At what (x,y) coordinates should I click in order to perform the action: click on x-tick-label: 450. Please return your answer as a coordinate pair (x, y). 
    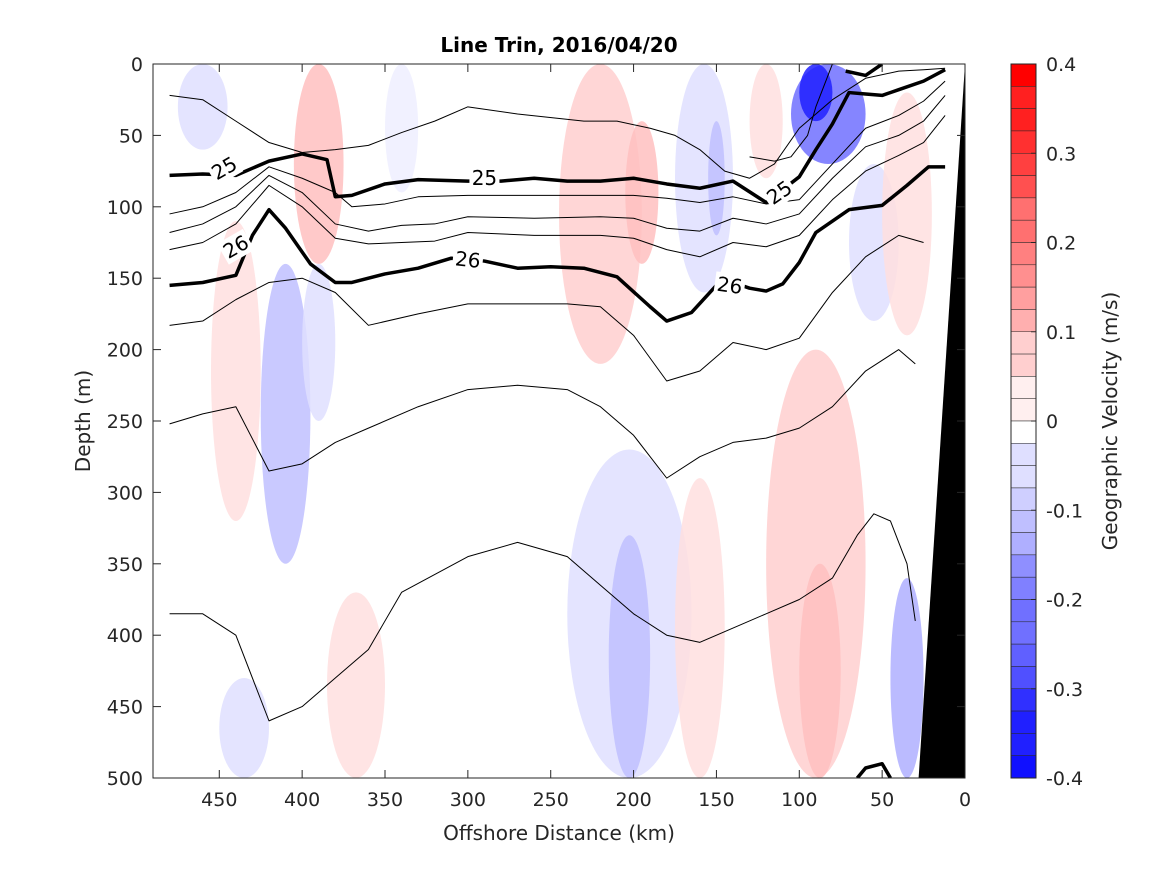
    Looking at the image, I should click on (219, 800).